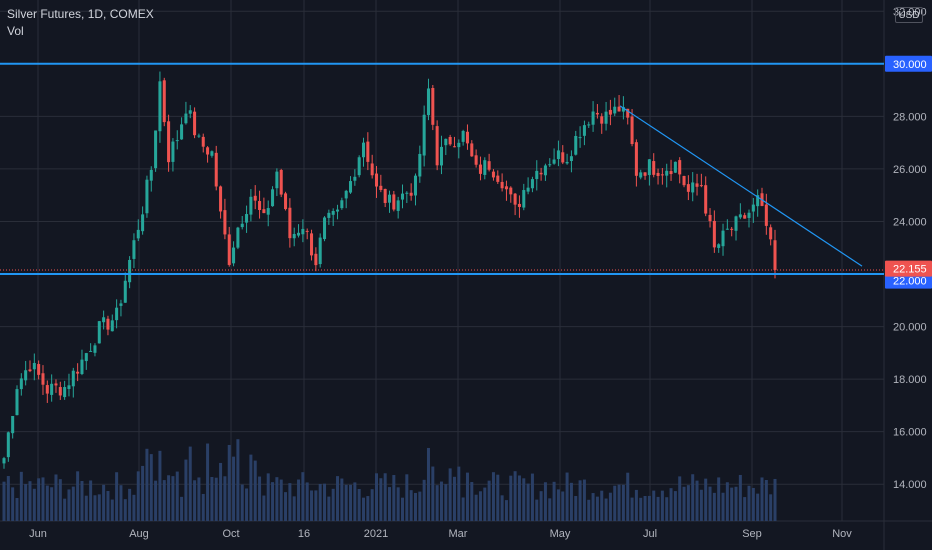 The width and height of the screenshot is (932, 550). What do you see at coordinates (80, 14) in the screenshot?
I see `symbol-title: Silver Futures, 1D, COMEX` at bounding box center [80, 14].